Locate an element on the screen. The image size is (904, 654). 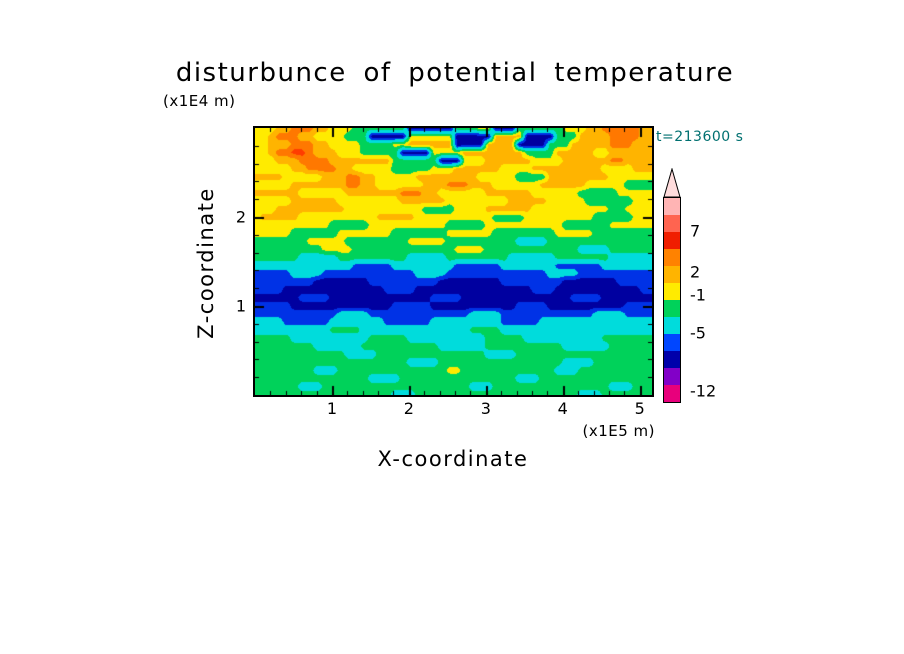
colorbar-segments is located at coordinates (672, 300).